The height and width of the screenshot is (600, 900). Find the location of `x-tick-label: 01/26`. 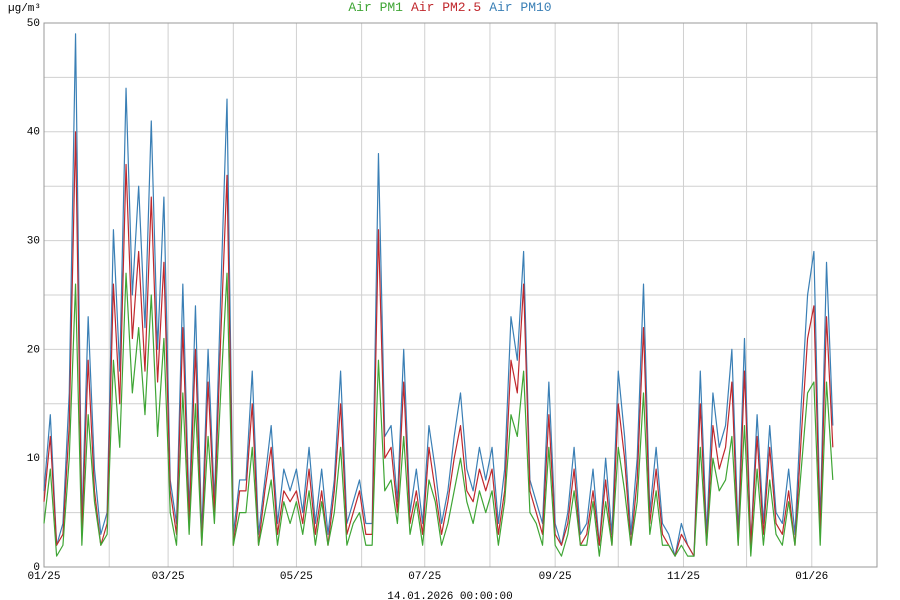

x-tick-label: 01/26 is located at coordinates (811, 577).